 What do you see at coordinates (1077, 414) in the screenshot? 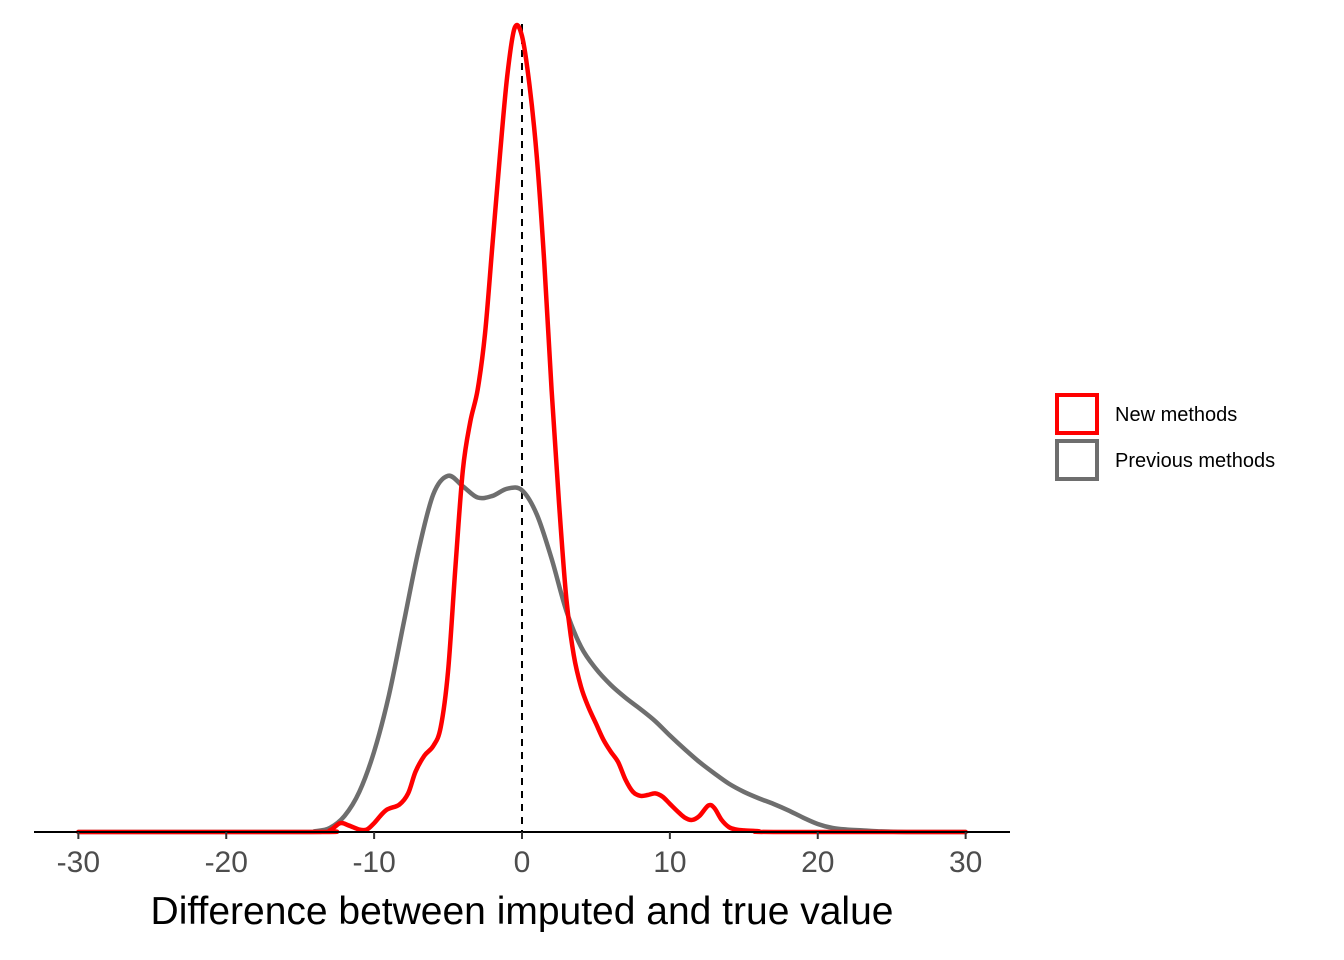
I see `legend-key-new-methods` at bounding box center [1077, 414].